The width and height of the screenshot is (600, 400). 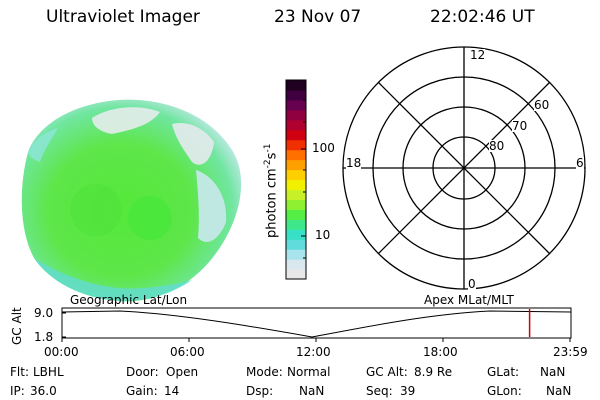 I want to click on info-gcalt-label: GC Alt:, so click(x=387, y=372).